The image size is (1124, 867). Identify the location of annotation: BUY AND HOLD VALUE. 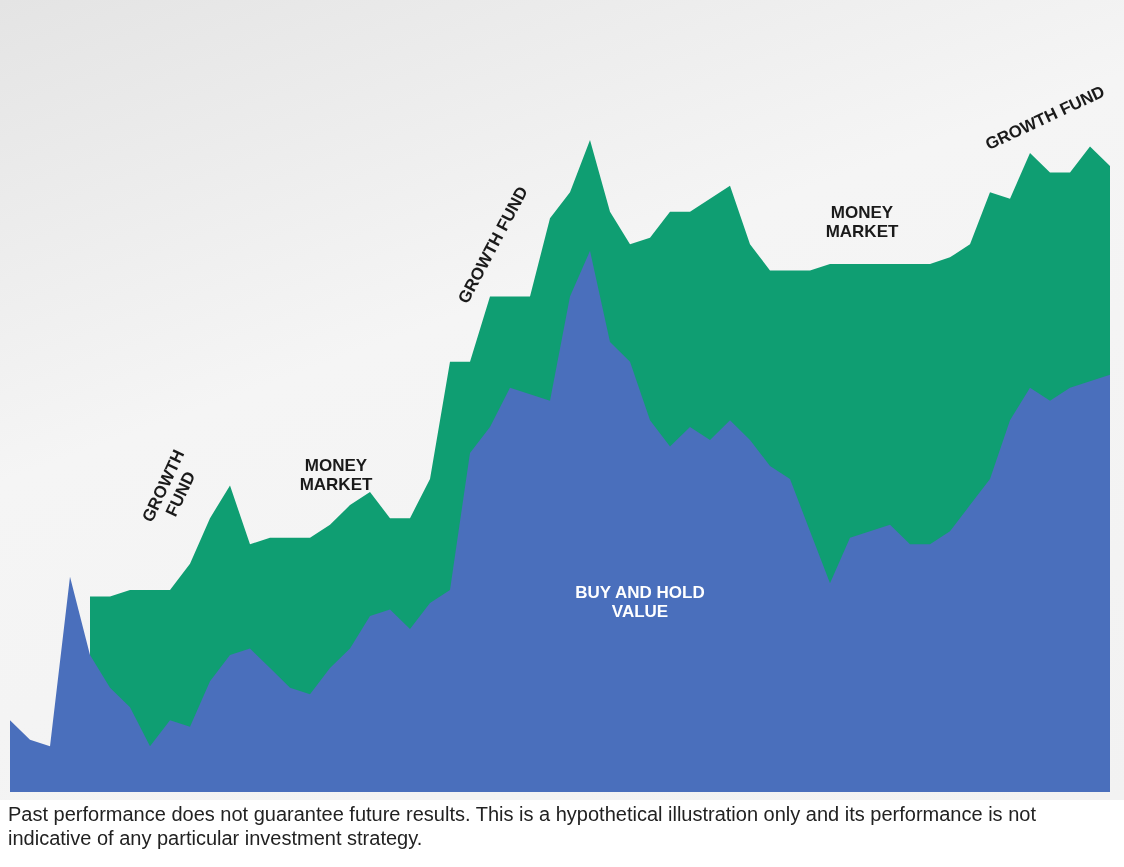
(640, 602).